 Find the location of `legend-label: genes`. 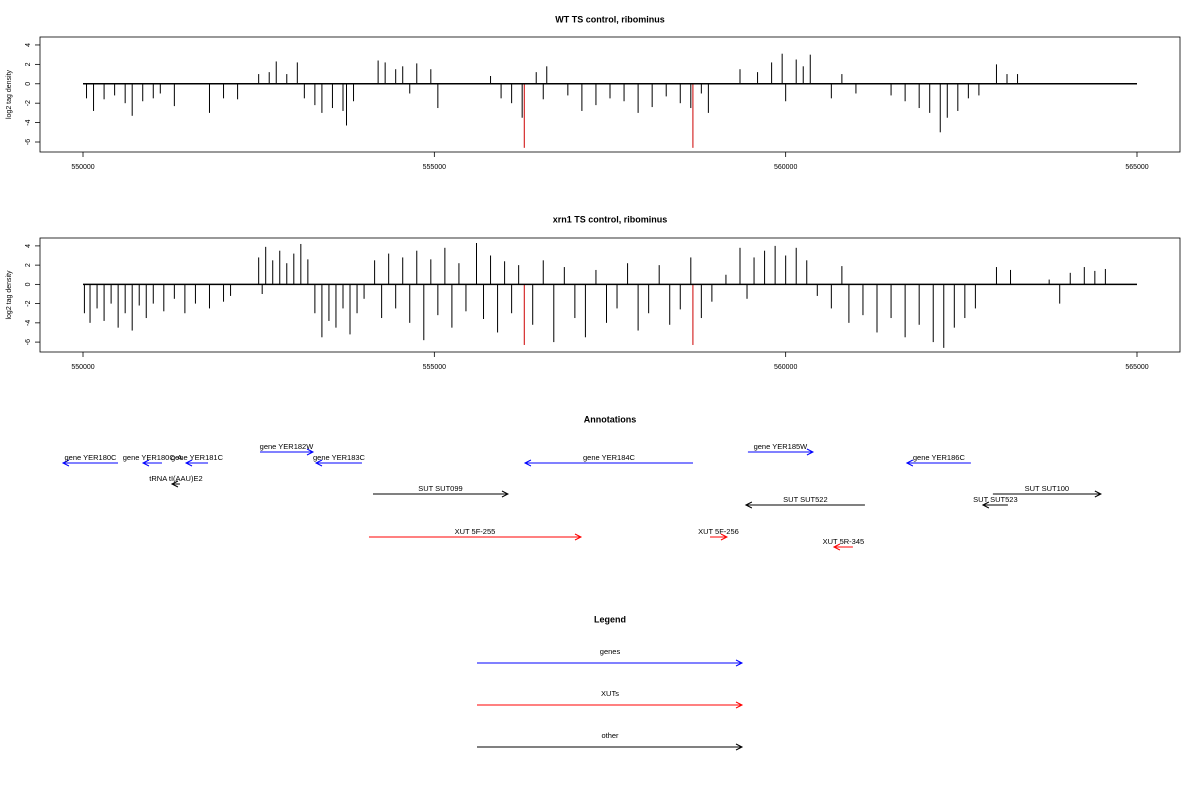

legend-label: genes is located at coordinates (610, 651).